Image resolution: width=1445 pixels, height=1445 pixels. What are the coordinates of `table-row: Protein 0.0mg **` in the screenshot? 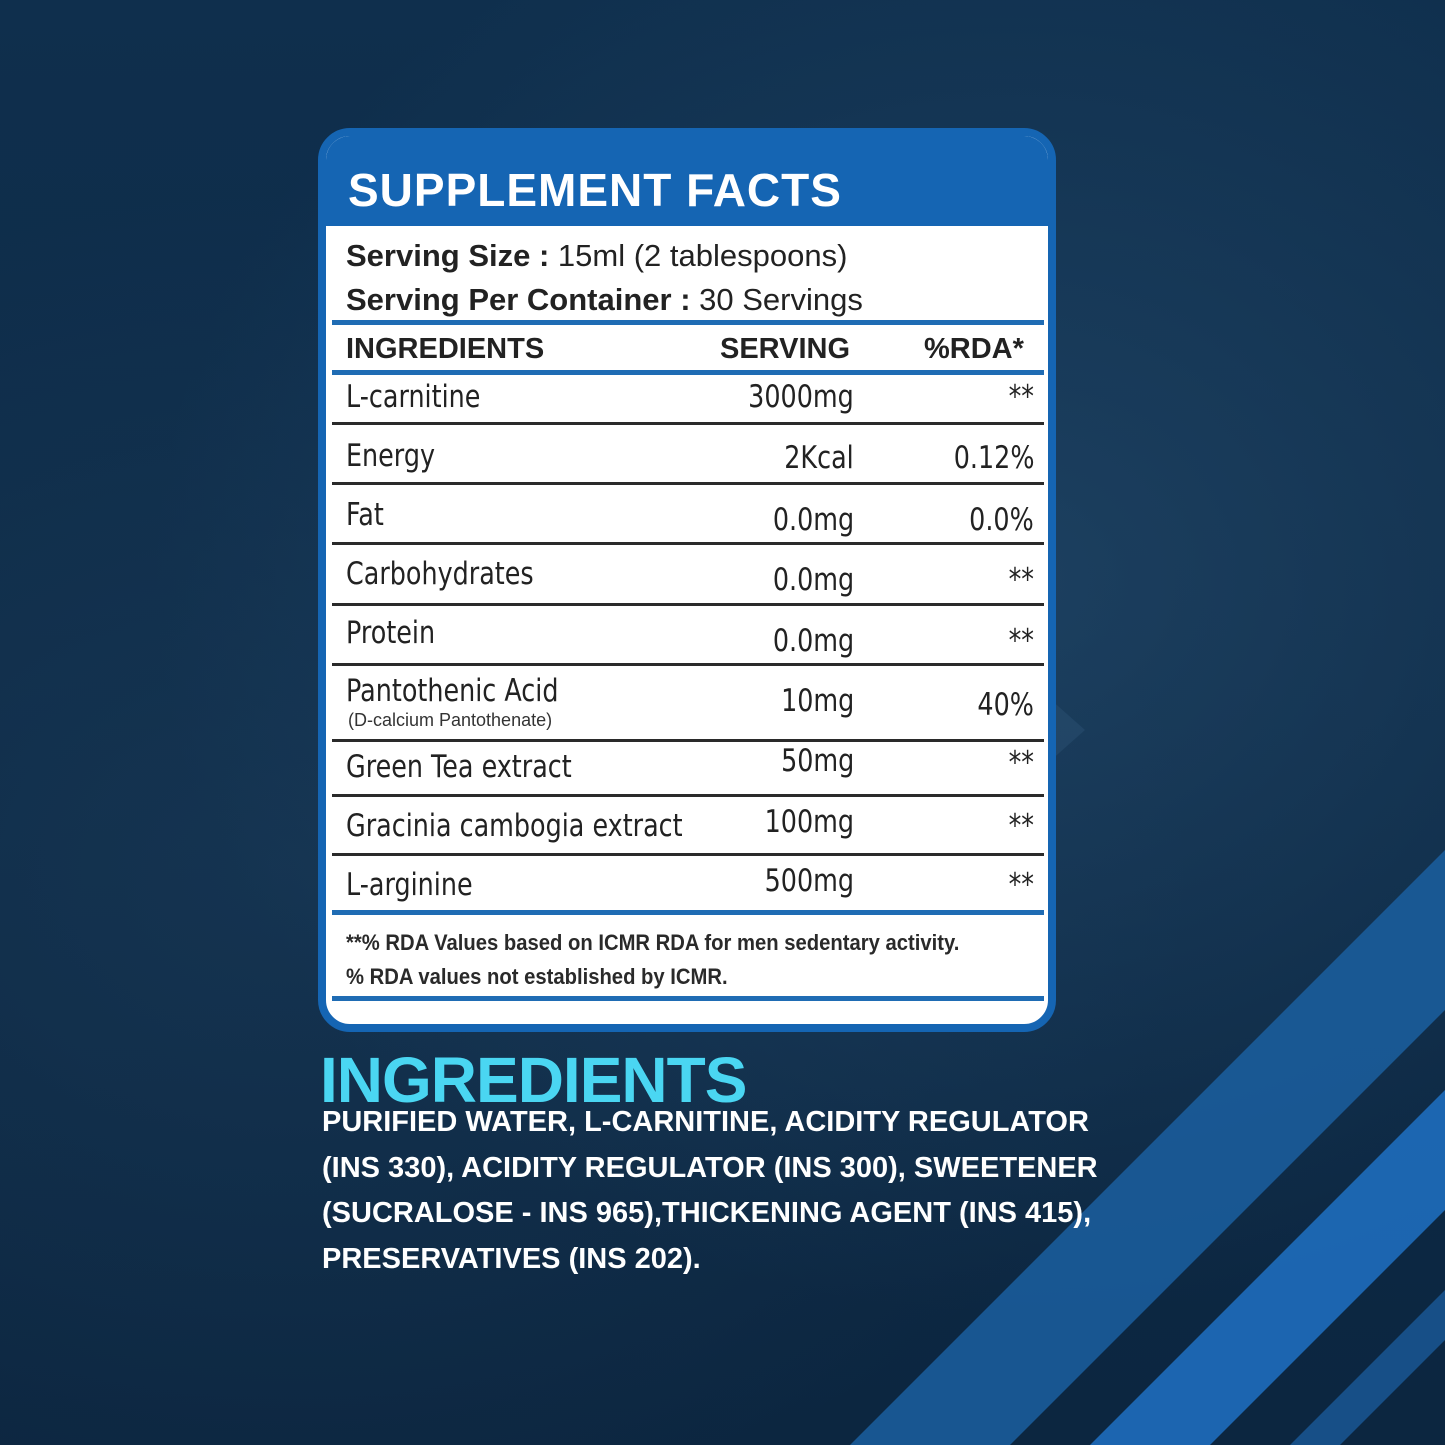 It's located at (688, 636).